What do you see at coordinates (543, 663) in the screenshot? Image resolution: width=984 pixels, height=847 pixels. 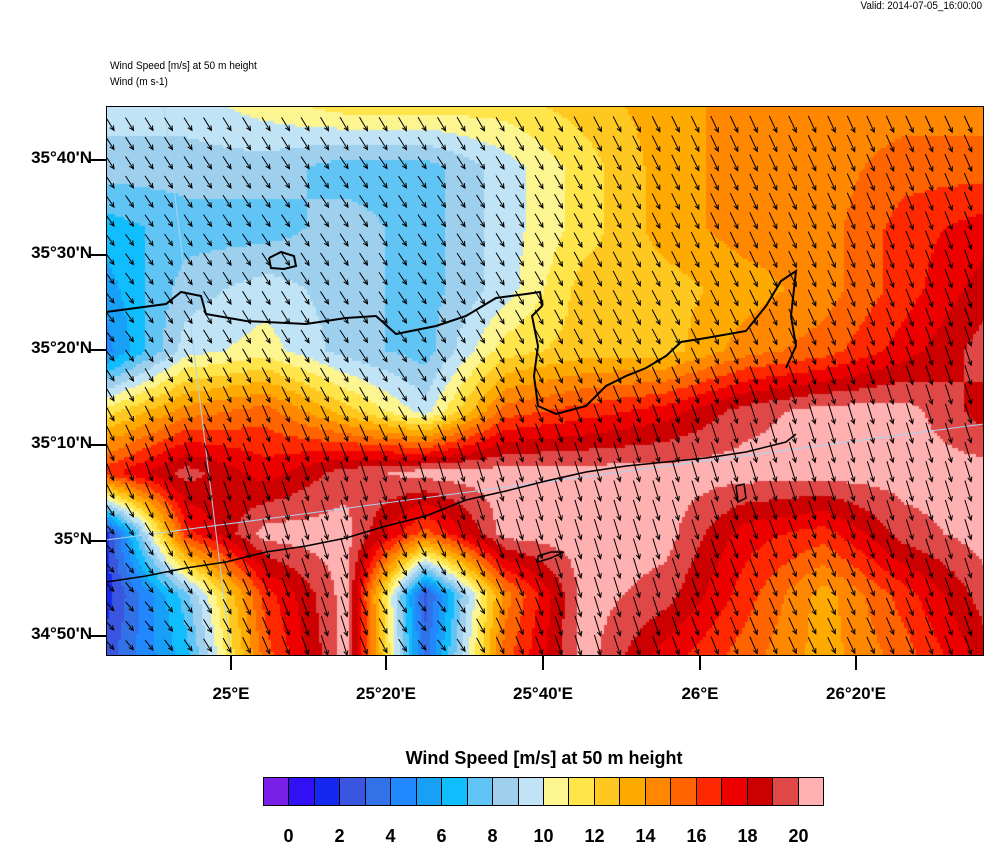 I see `lon-ticks` at bounding box center [543, 663].